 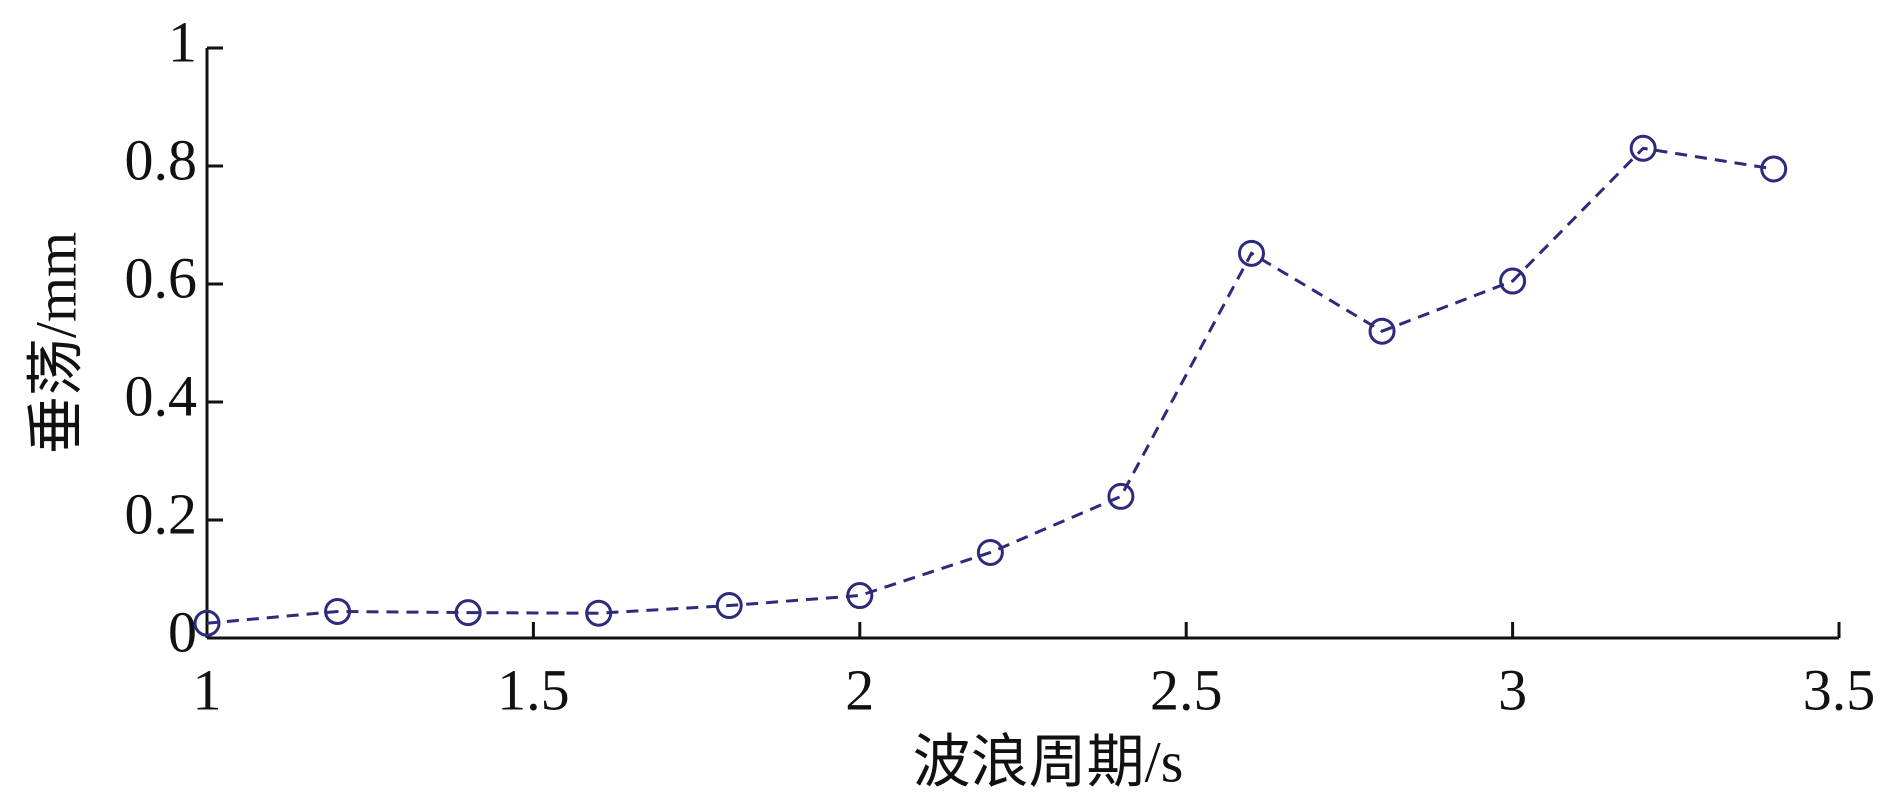 What do you see at coordinates (1839, 689) in the screenshot?
I see `x-tick-label: 3.5` at bounding box center [1839, 689].